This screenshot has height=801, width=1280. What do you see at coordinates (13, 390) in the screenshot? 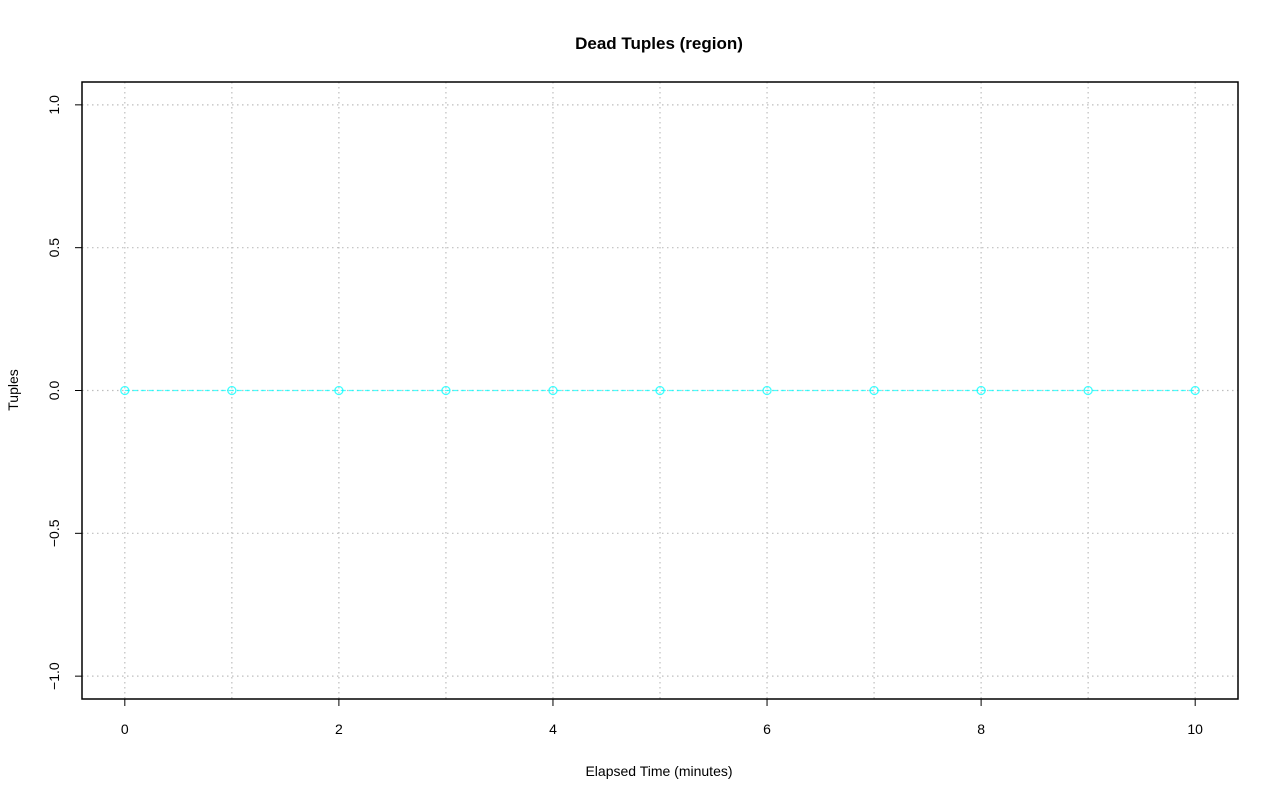
I see `y-axis-label: Tuples` at bounding box center [13, 390].